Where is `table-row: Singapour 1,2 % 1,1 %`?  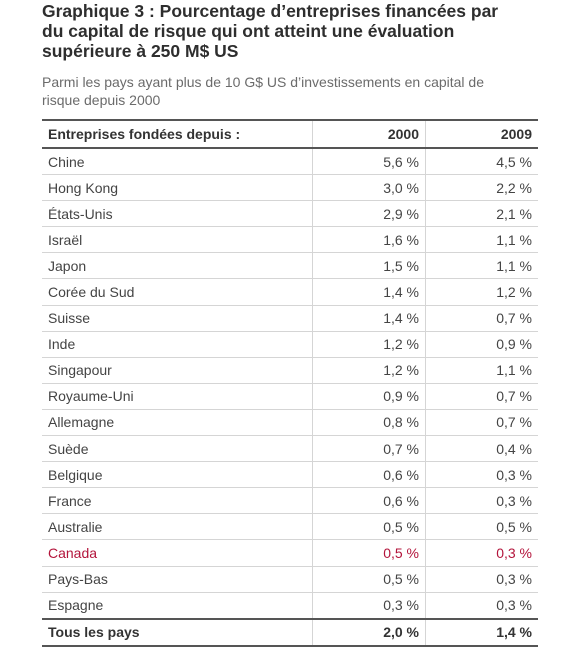
table-row: Singapour 1,2 % 1,1 % is located at coordinates (290, 370).